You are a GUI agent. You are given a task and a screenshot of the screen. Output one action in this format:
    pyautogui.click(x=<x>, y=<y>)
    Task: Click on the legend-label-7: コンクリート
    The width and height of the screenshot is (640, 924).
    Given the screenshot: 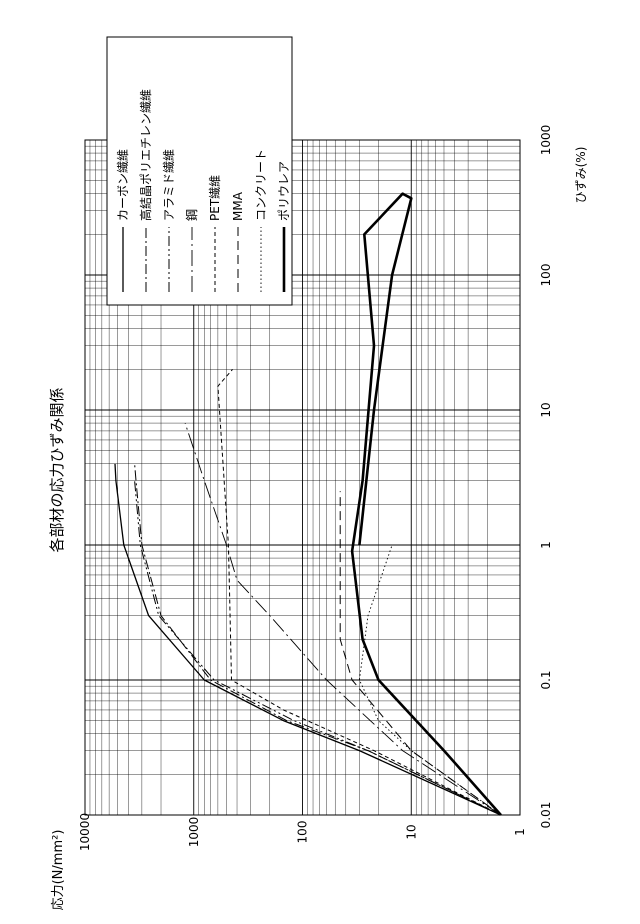 What is the action you would take?
    pyautogui.click(x=261, y=185)
    